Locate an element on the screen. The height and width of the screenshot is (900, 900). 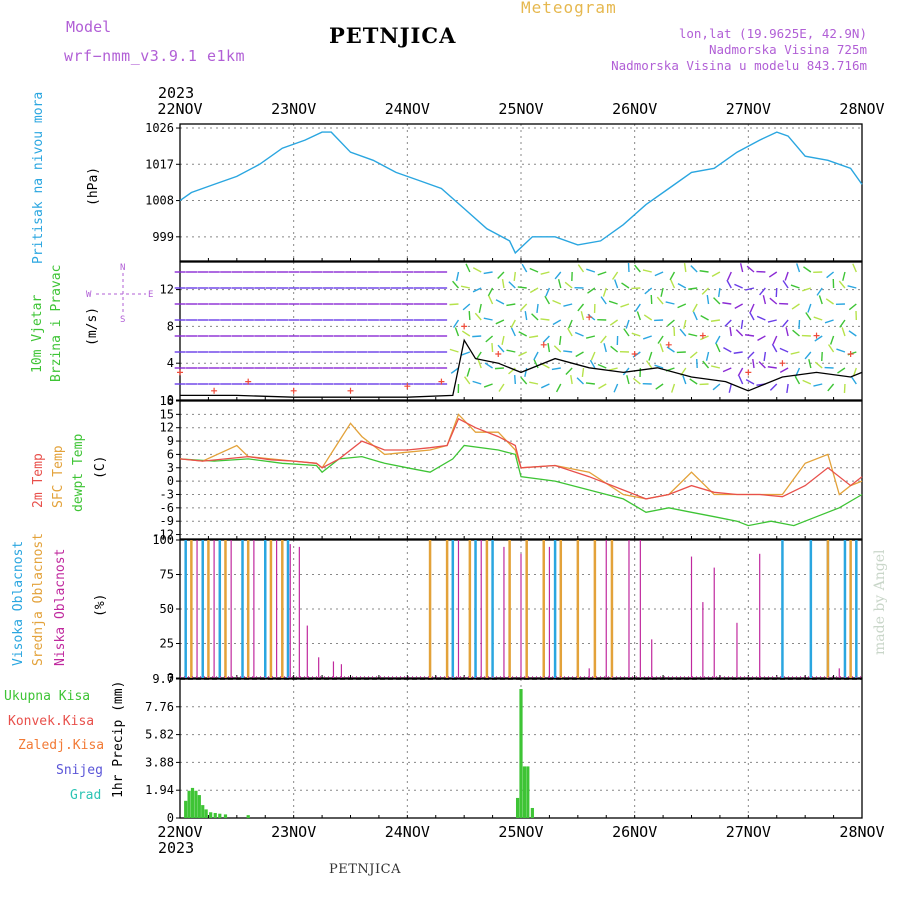
coords-label: lon,lat (19.9625E, 42.9N) is located at coordinates (772, 33).